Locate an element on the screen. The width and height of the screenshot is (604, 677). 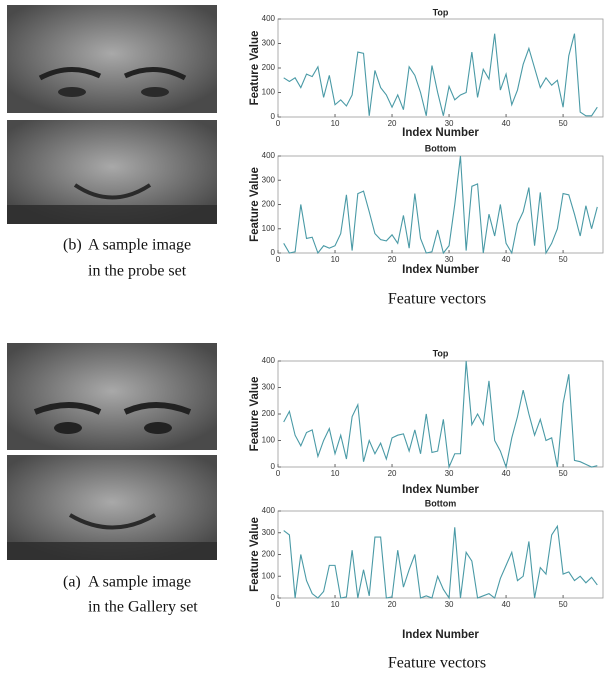
gallery-face-top is located at coordinates (112, 396).